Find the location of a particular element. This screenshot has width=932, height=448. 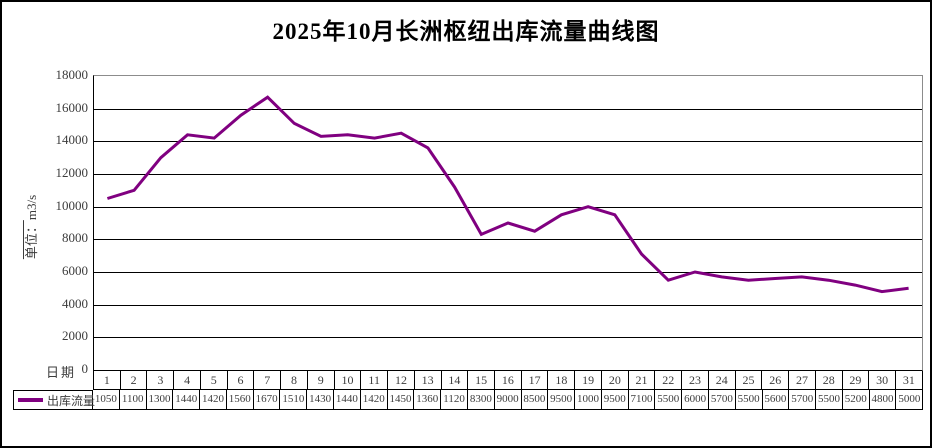

flow-value-cell: 6000 is located at coordinates (695, 400).